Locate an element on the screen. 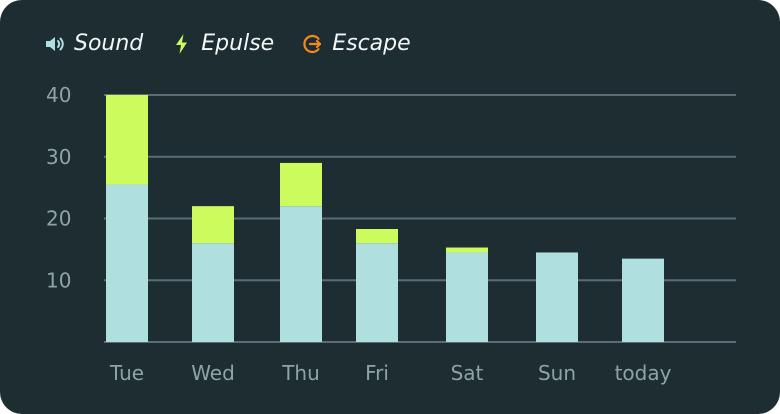 This screenshot has height=414, width=780. x-tick-label-wed: Wed is located at coordinates (213, 373).